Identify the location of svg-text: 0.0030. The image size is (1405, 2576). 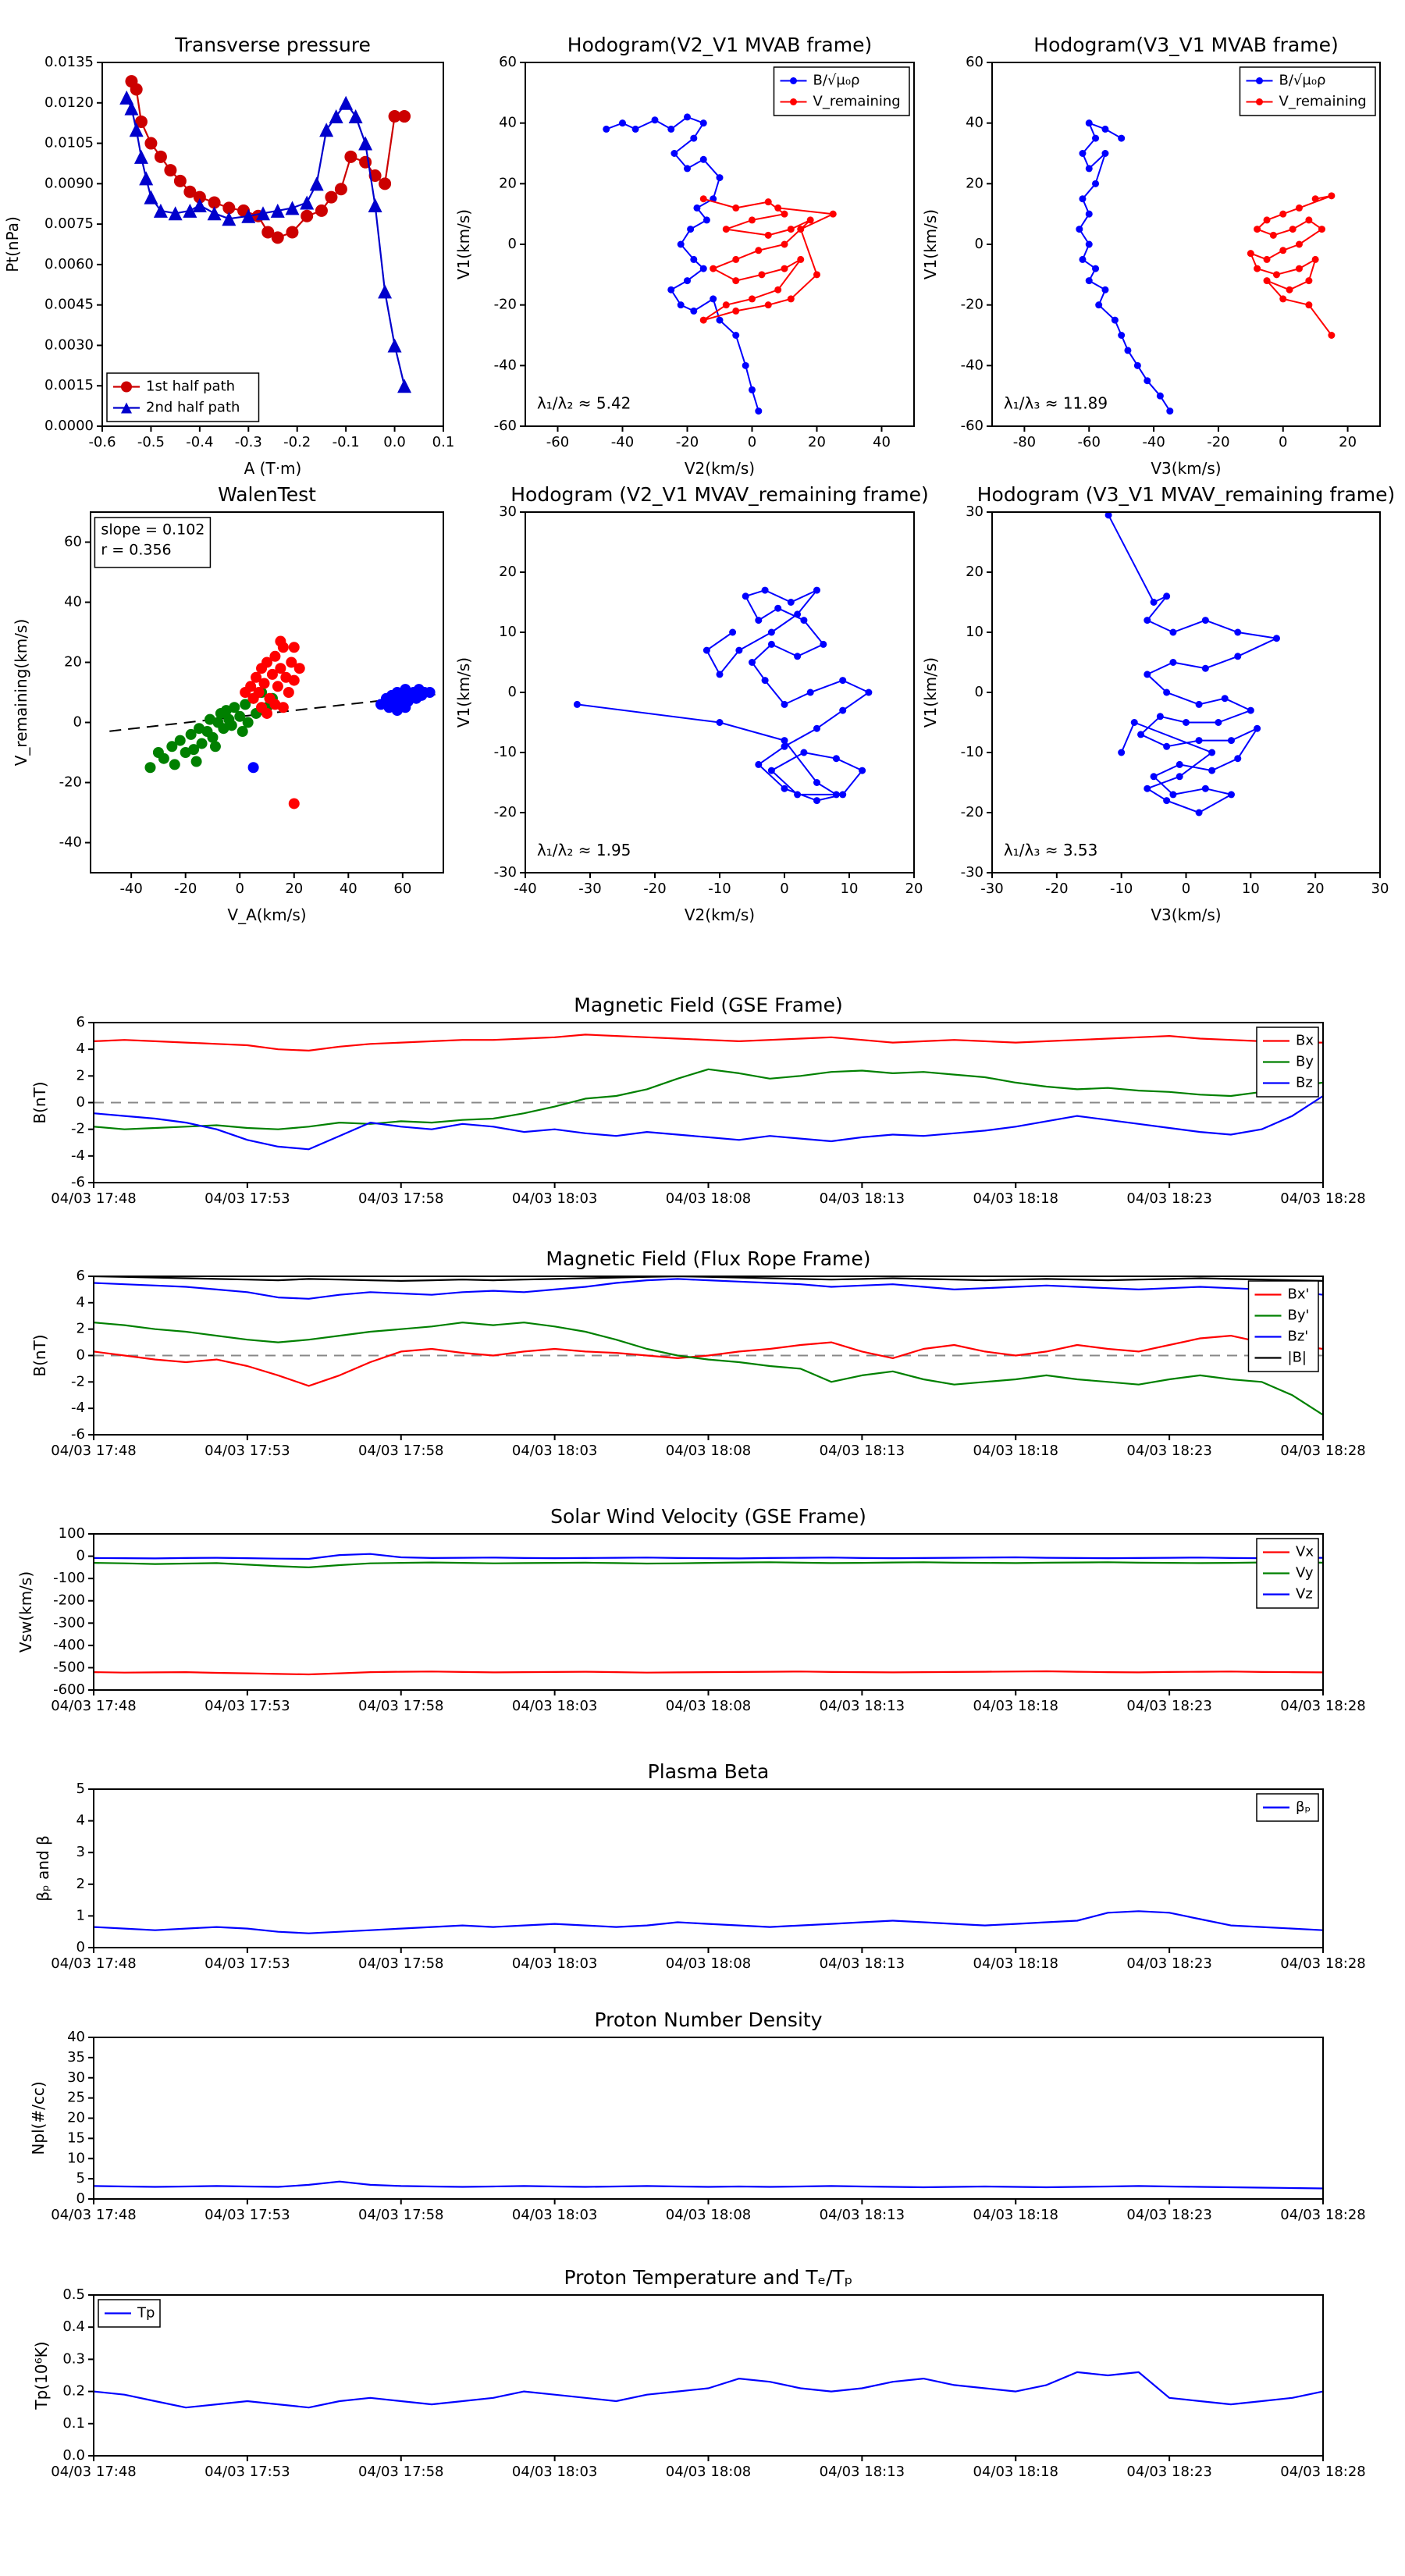
(69, 344).